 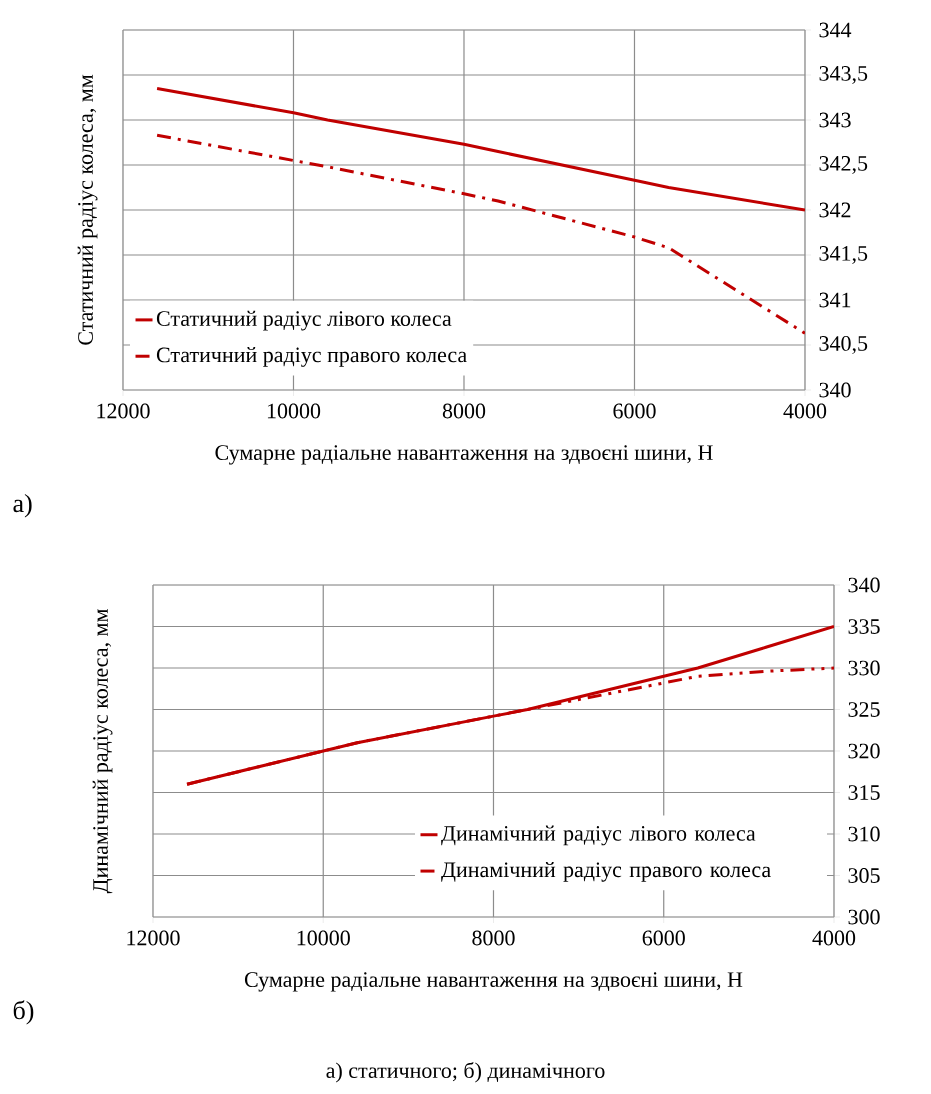 What do you see at coordinates (311, 357) in the screenshot?
I see `legend-label: Статичний радіус правого колеса` at bounding box center [311, 357].